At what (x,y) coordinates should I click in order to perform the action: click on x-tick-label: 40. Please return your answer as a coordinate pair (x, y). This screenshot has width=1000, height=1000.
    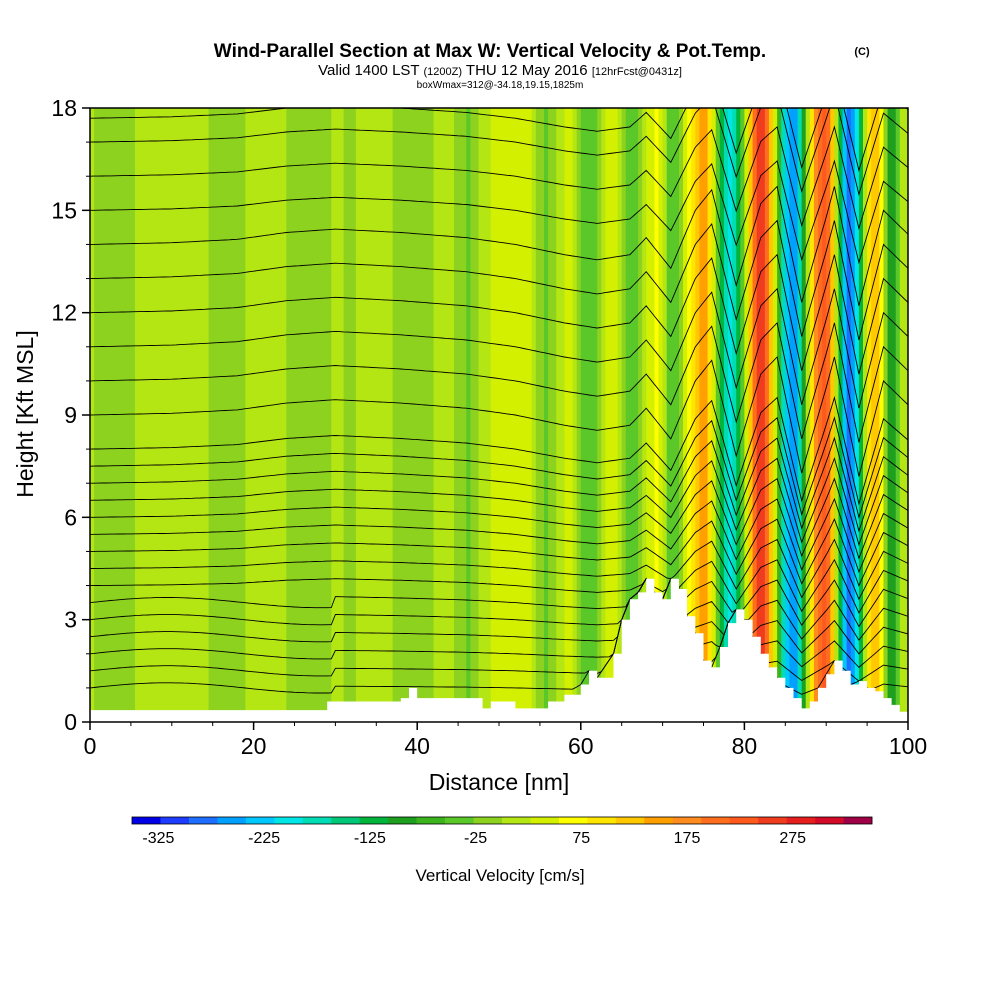
    Looking at the image, I should click on (417, 746).